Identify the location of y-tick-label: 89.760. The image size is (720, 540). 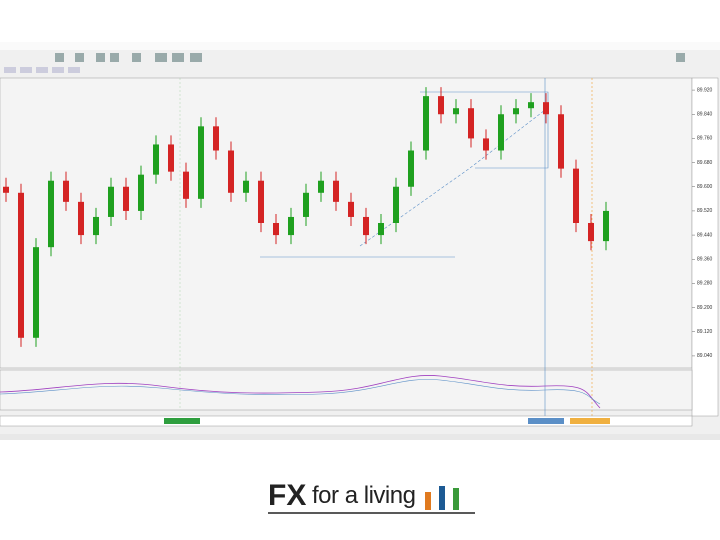
(705, 139).